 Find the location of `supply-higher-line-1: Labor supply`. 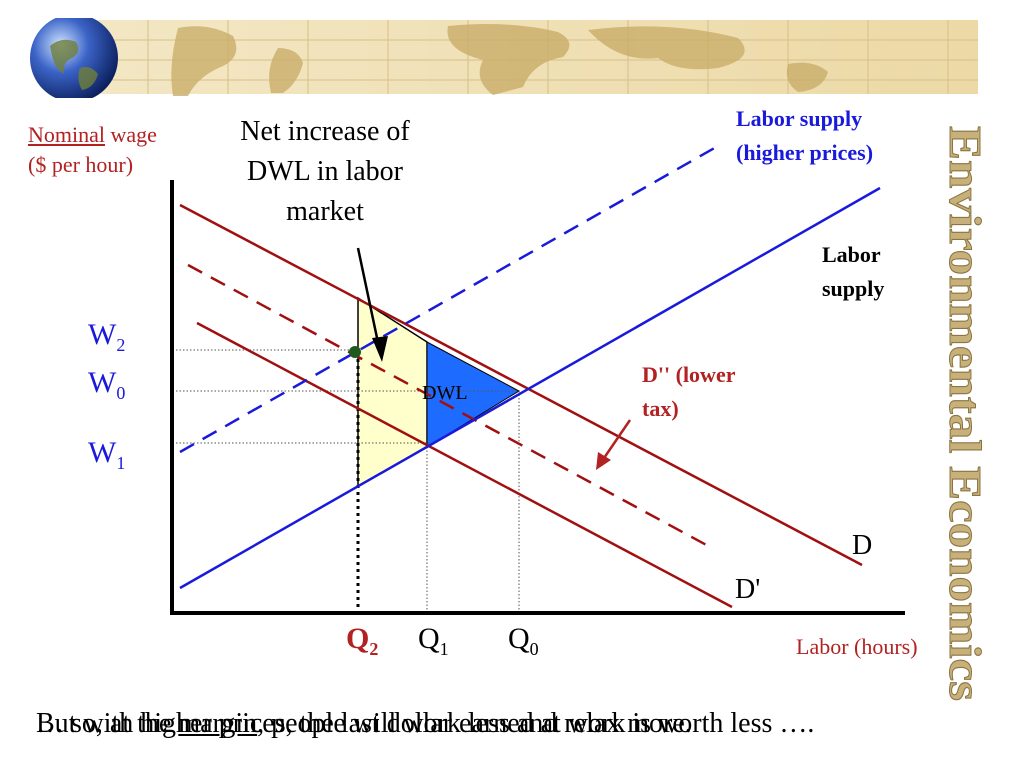

supply-higher-line-1: Labor supply is located at coordinates (799, 118).